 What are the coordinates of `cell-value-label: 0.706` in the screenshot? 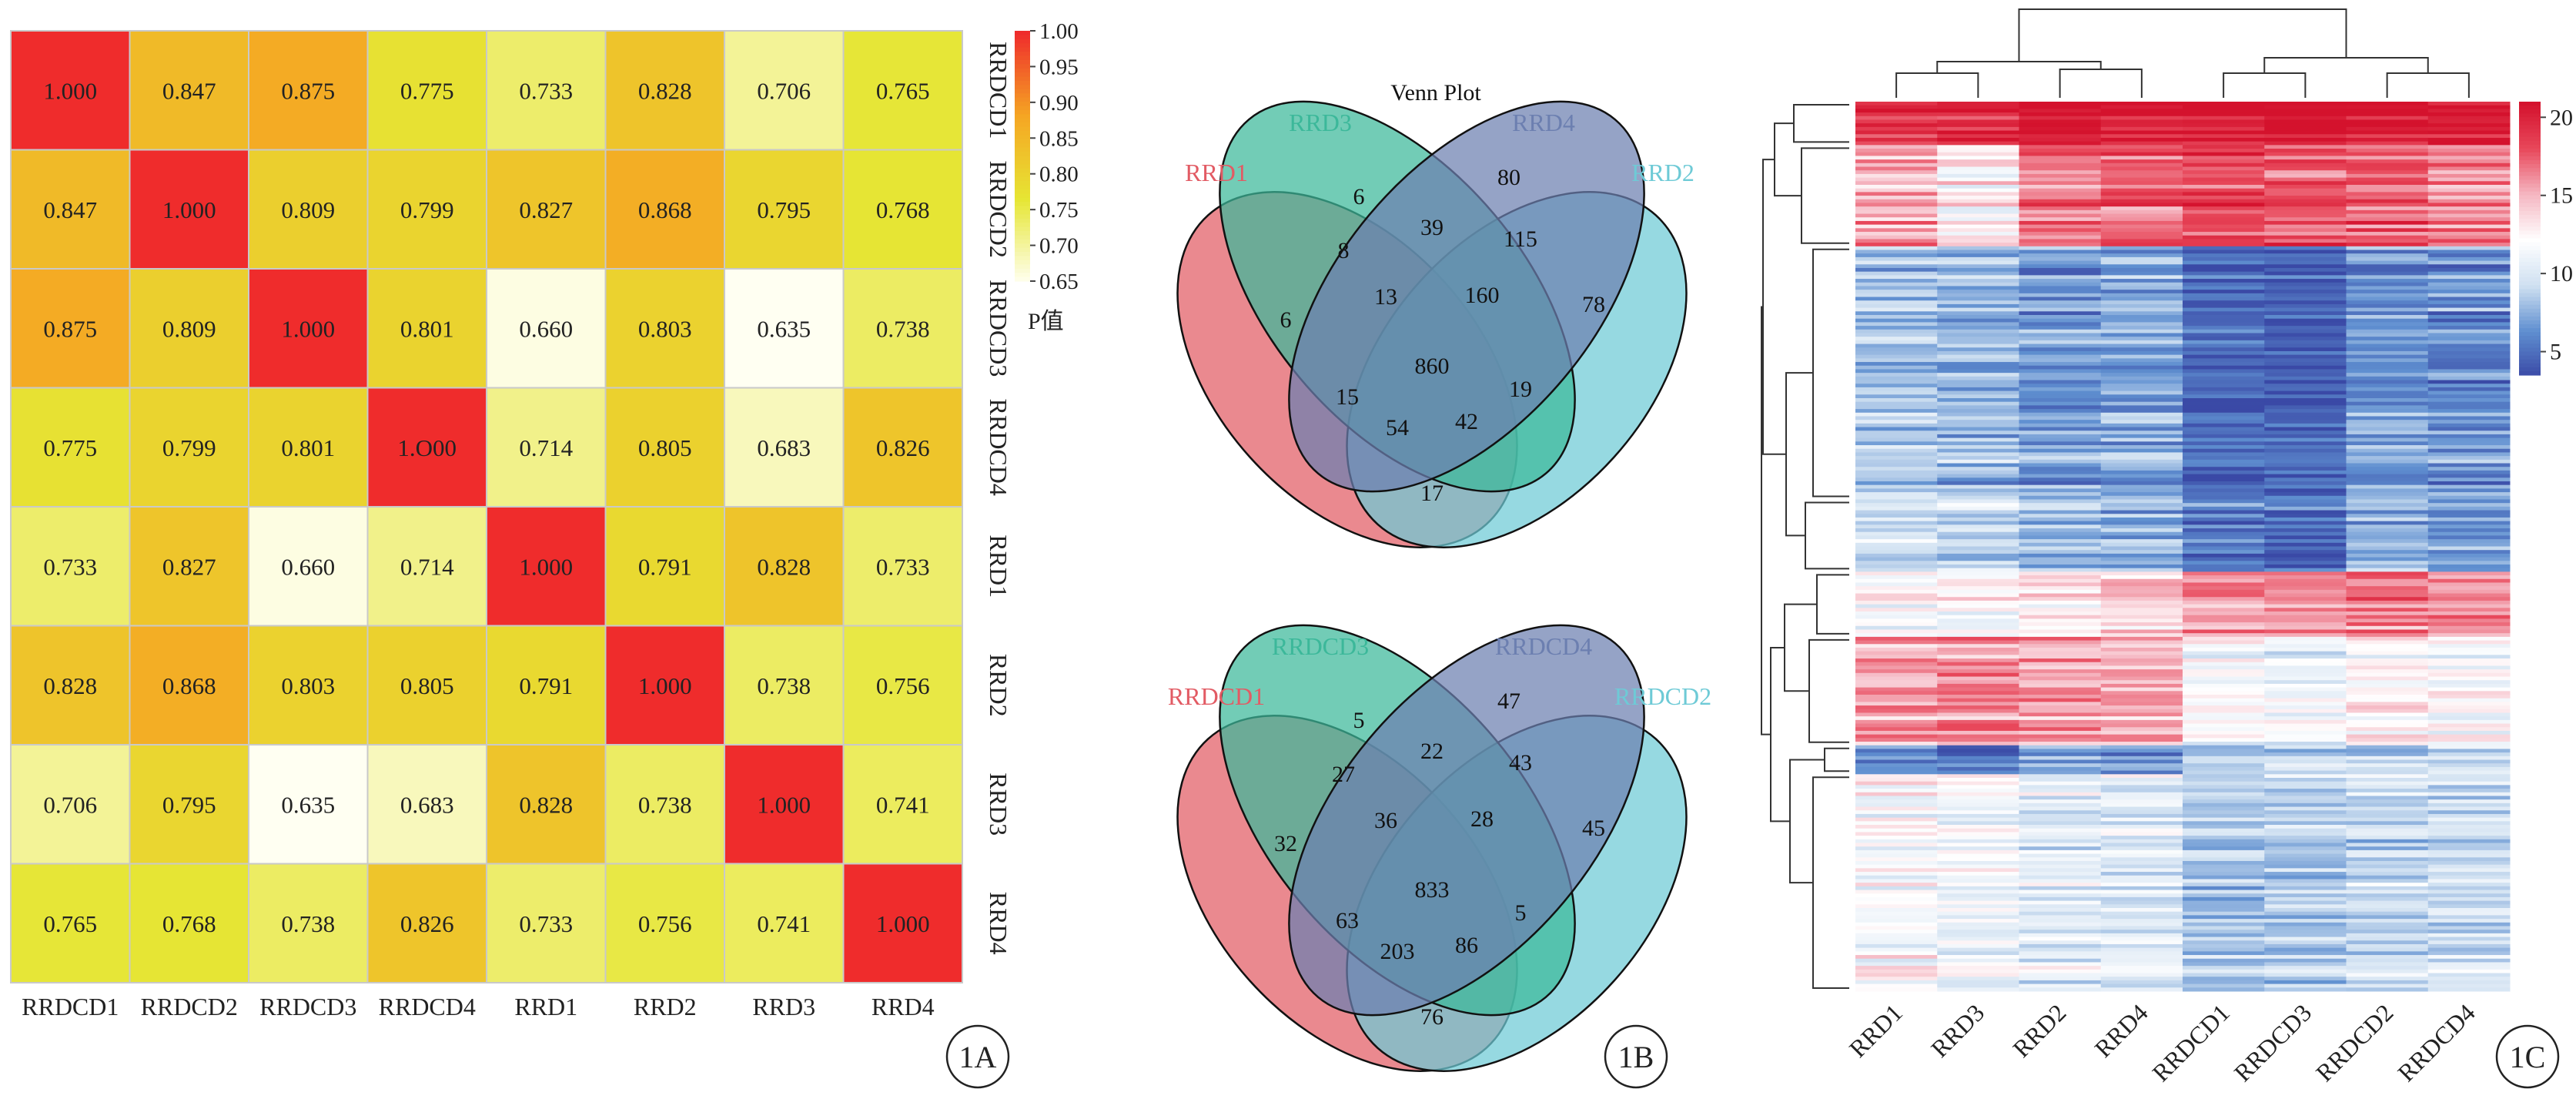 It's located at (70, 805).